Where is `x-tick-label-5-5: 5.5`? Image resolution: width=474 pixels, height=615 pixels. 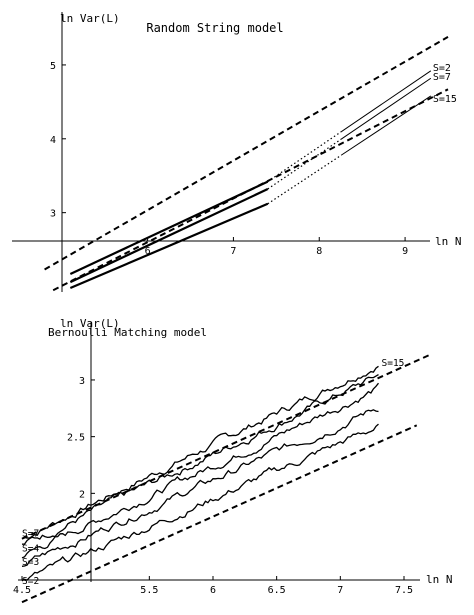 x-tick-label-5-5: 5.5 is located at coordinates (149, 590).